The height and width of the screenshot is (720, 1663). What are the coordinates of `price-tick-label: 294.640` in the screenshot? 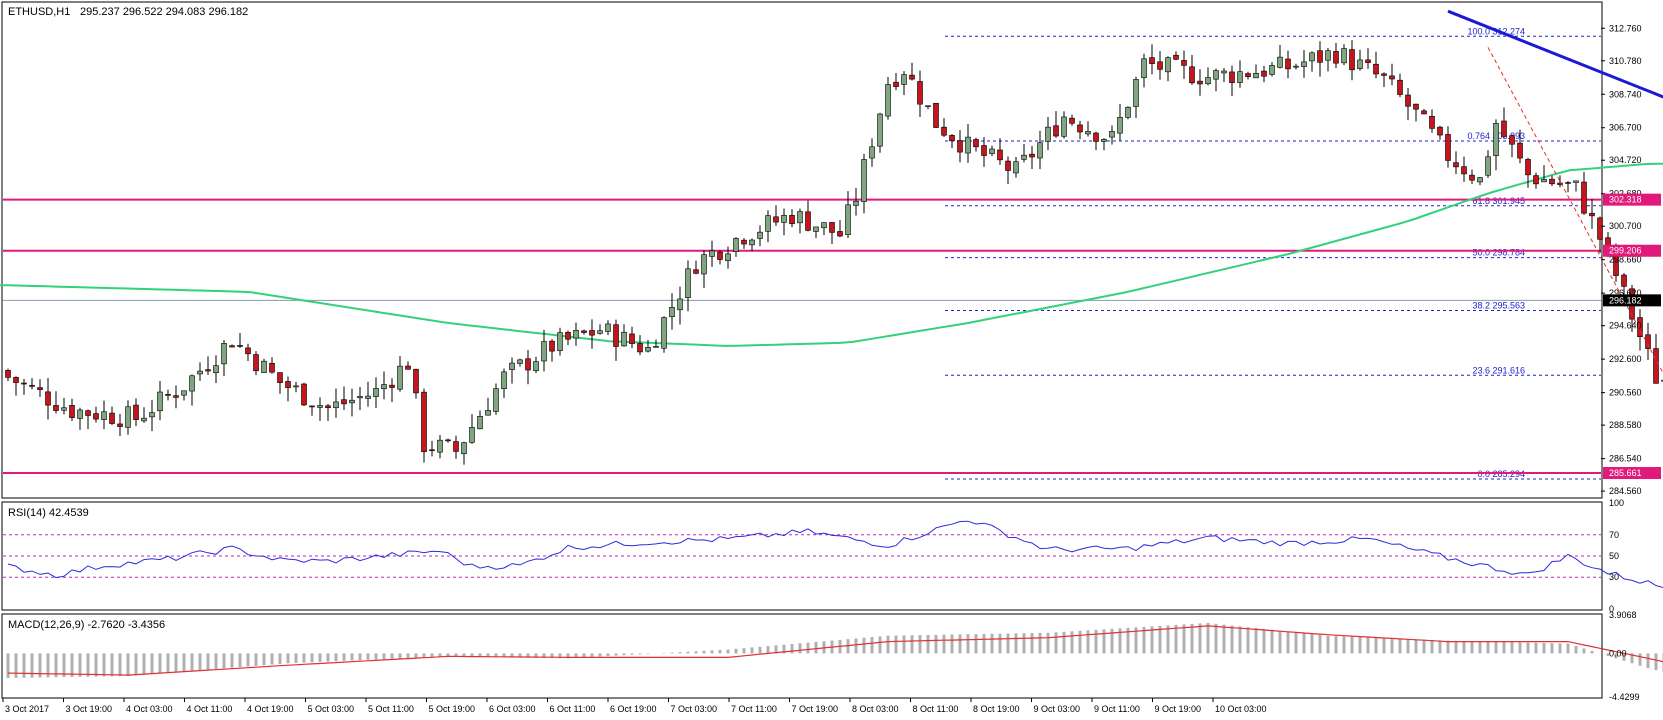 It's located at (1625, 326).